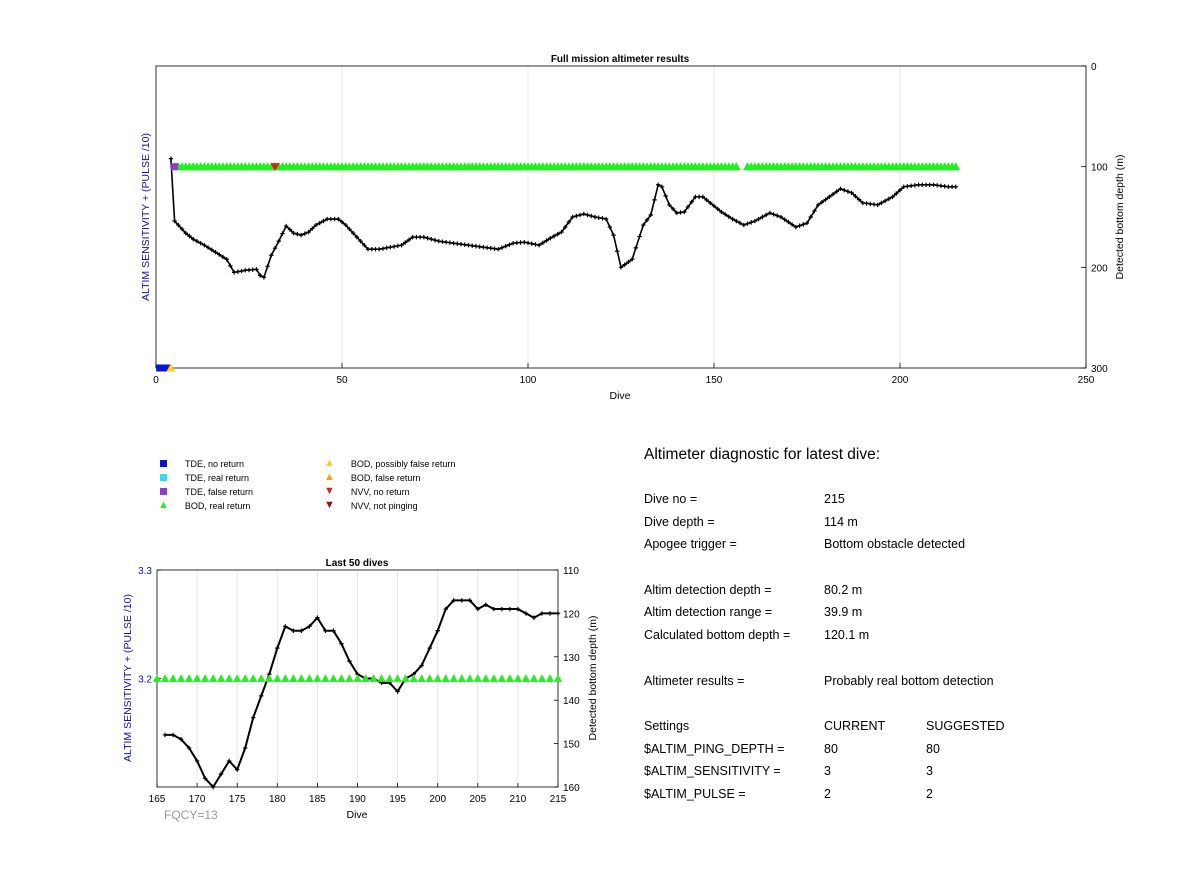 Image resolution: width=1200 pixels, height=885 pixels. Describe the element at coordinates (904, 590) in the screenshot. I see `diag-row-detection-depth: Altim detection depth = 80.2 m` at that location.